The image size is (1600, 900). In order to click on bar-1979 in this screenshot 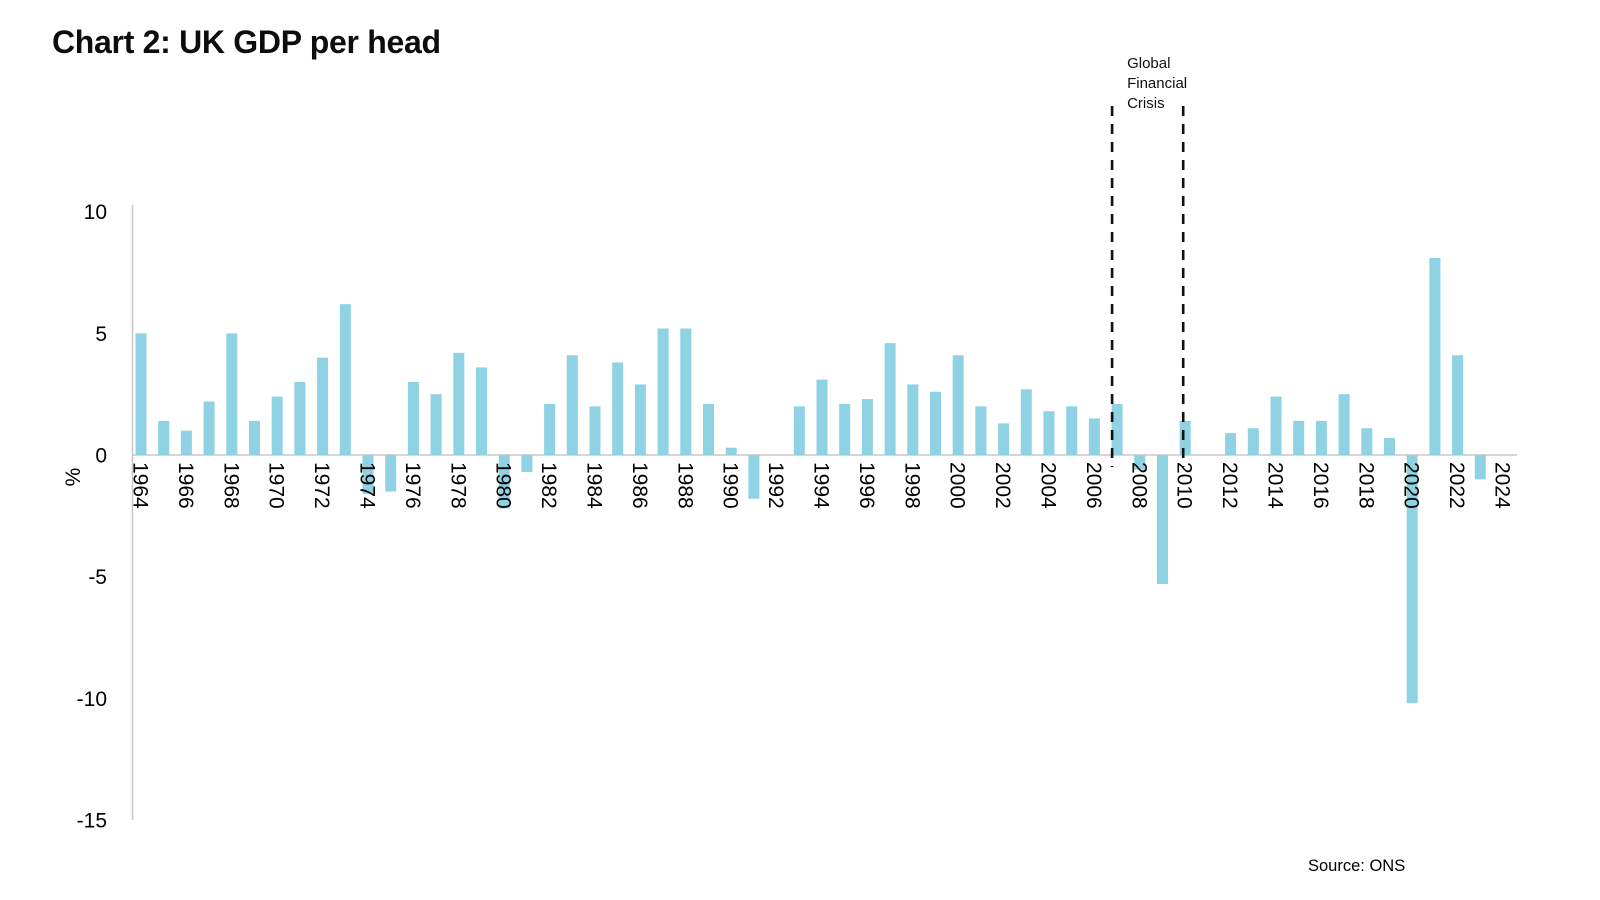, I will do `click(481, 411)`.